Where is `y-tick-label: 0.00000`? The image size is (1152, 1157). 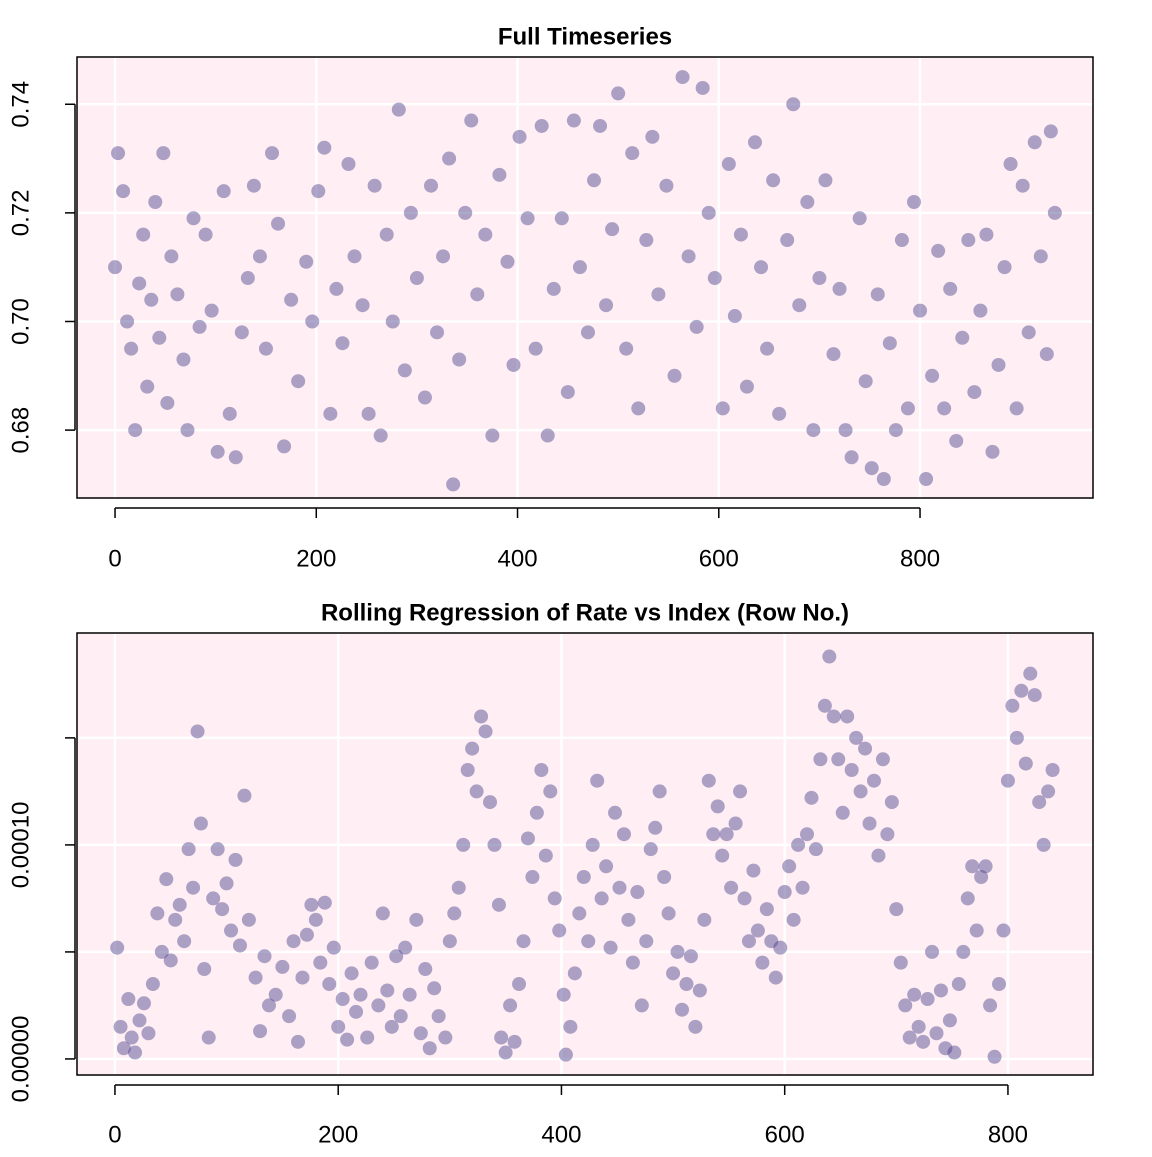 y-tick-label: 0.00000 is located at coordinates (20, 1059).